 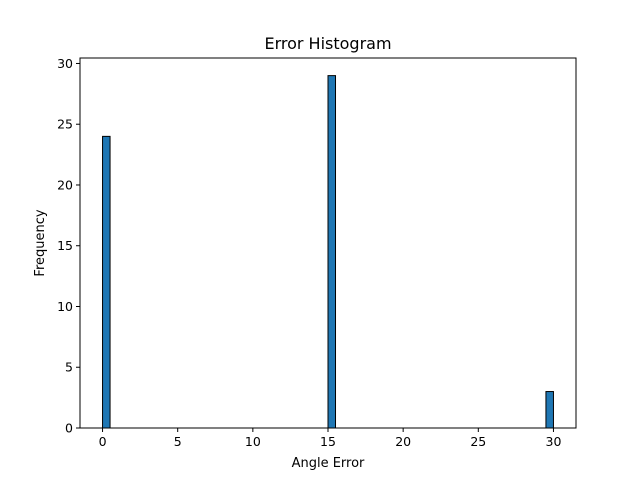 I want to click on y-axis-ticks: 0 5 10 15 20 25 30, so click(x=68, y=246).